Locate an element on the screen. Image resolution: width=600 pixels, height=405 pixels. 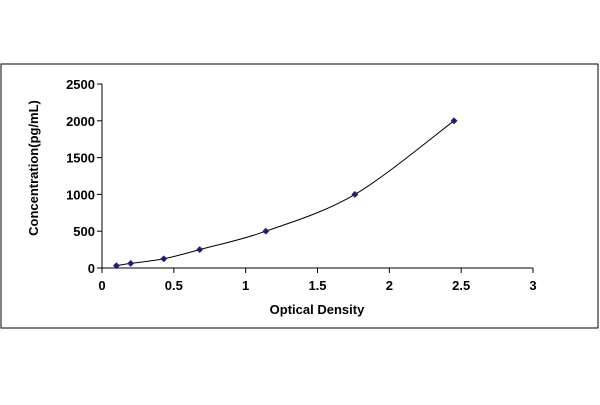
y-tick-label: 0 is located at coordinates (91, 268).